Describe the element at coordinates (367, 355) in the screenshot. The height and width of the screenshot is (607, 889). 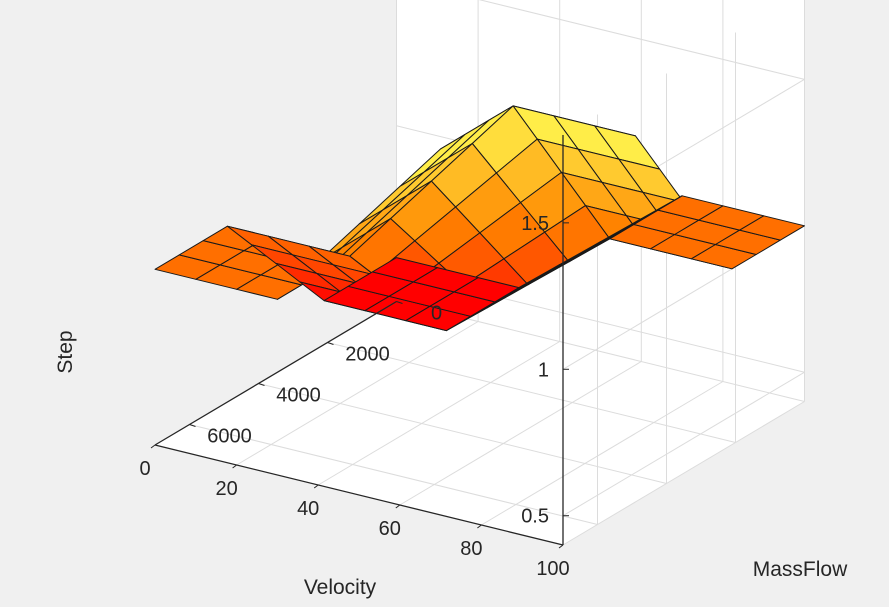
I see `y-tick-label: 2000` at that location.